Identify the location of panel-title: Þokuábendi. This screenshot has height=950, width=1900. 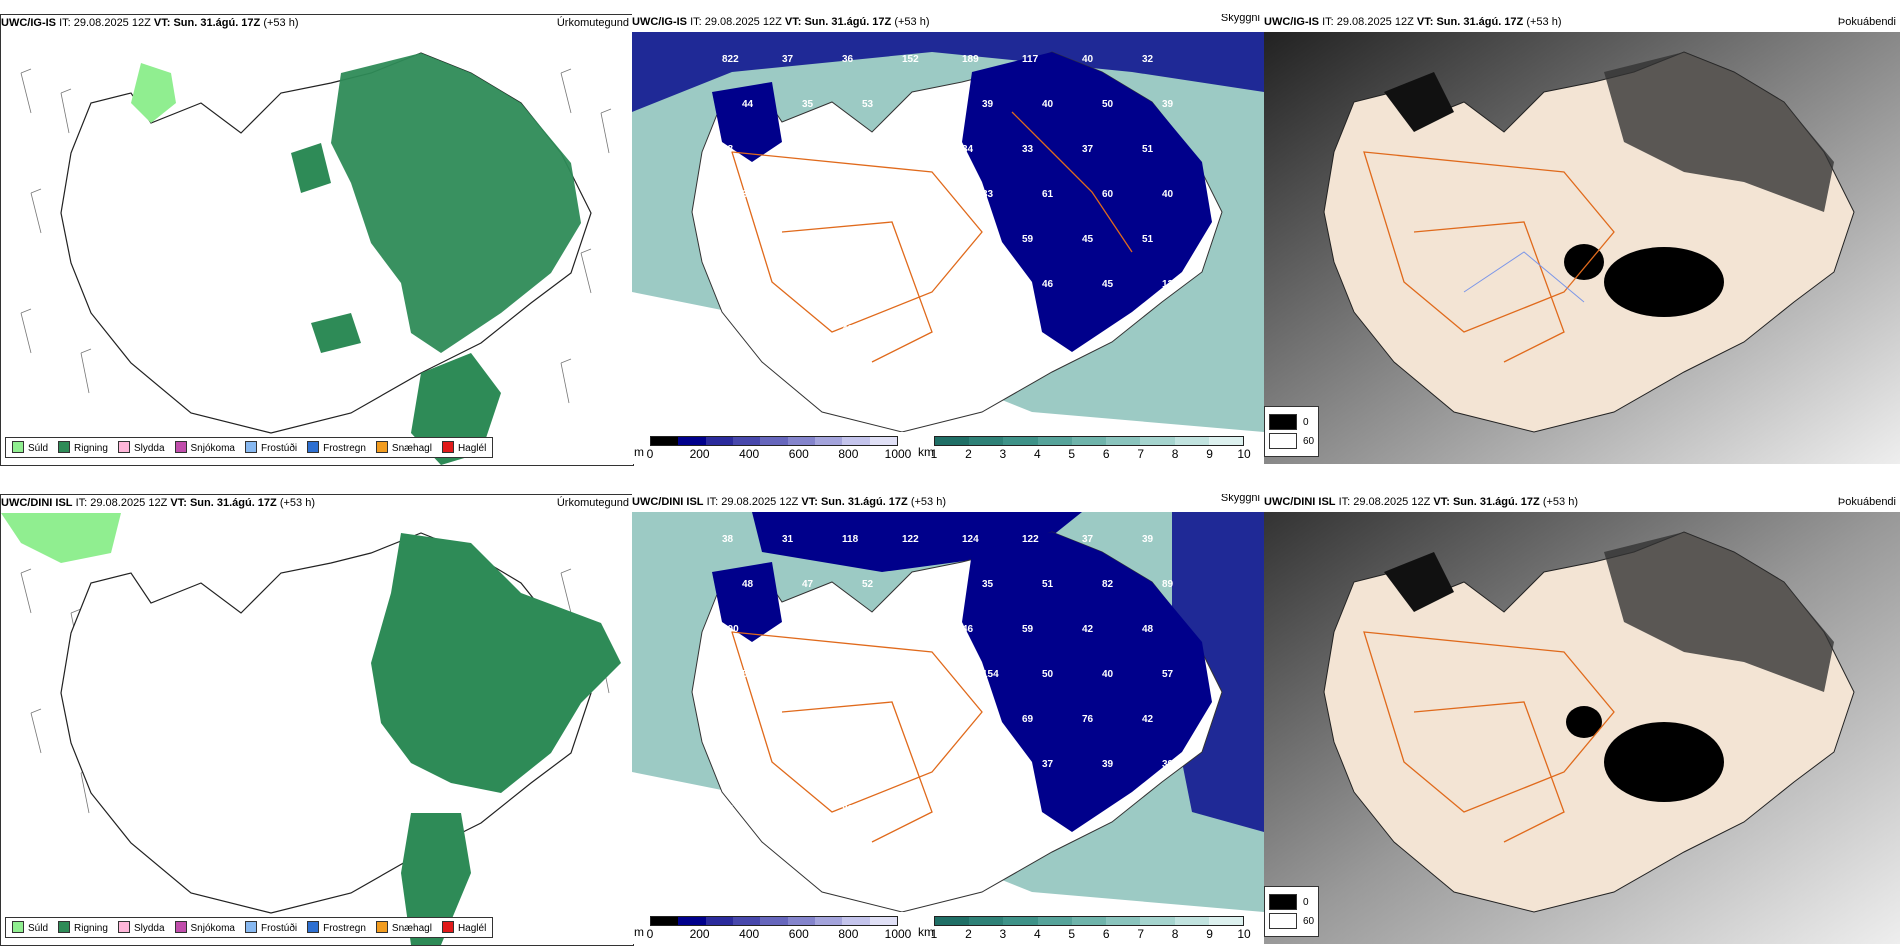
(1866, 22).